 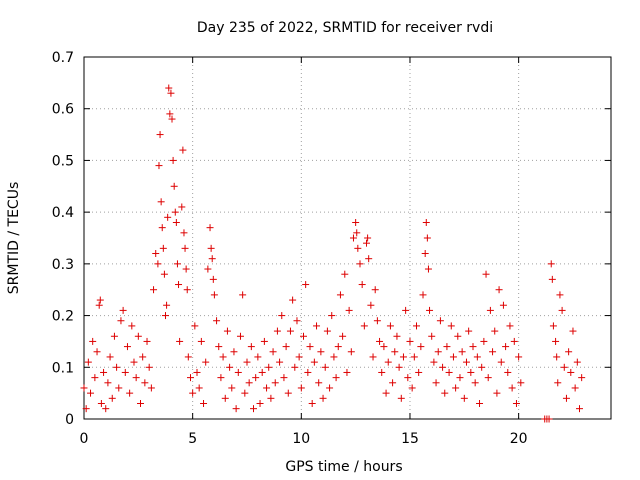 I want to click on x-tick-label: 0, so click(x=84, y=439).